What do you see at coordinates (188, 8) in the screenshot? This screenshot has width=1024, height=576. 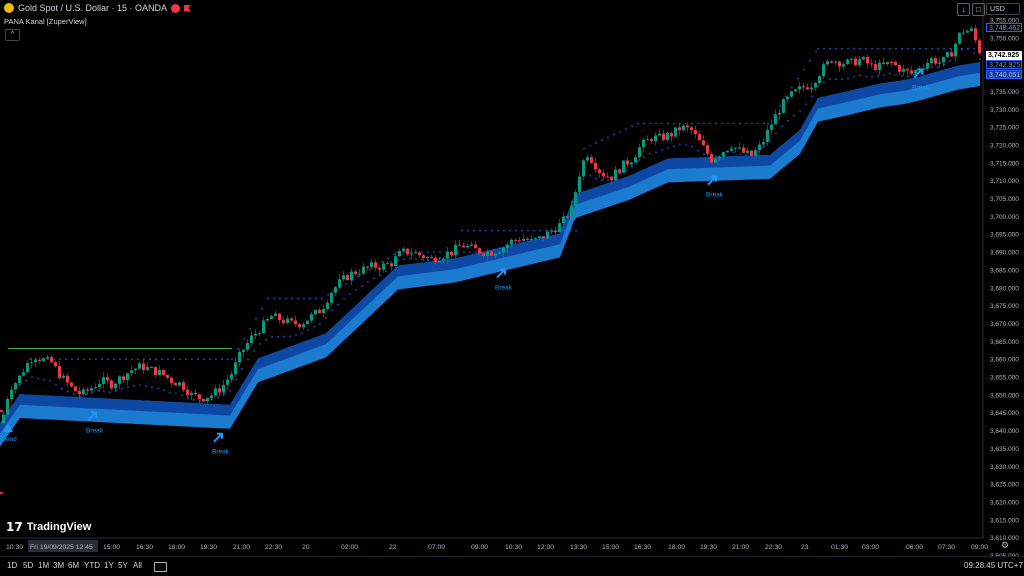 I see `flag-icon` at bounding box center [188, 8].